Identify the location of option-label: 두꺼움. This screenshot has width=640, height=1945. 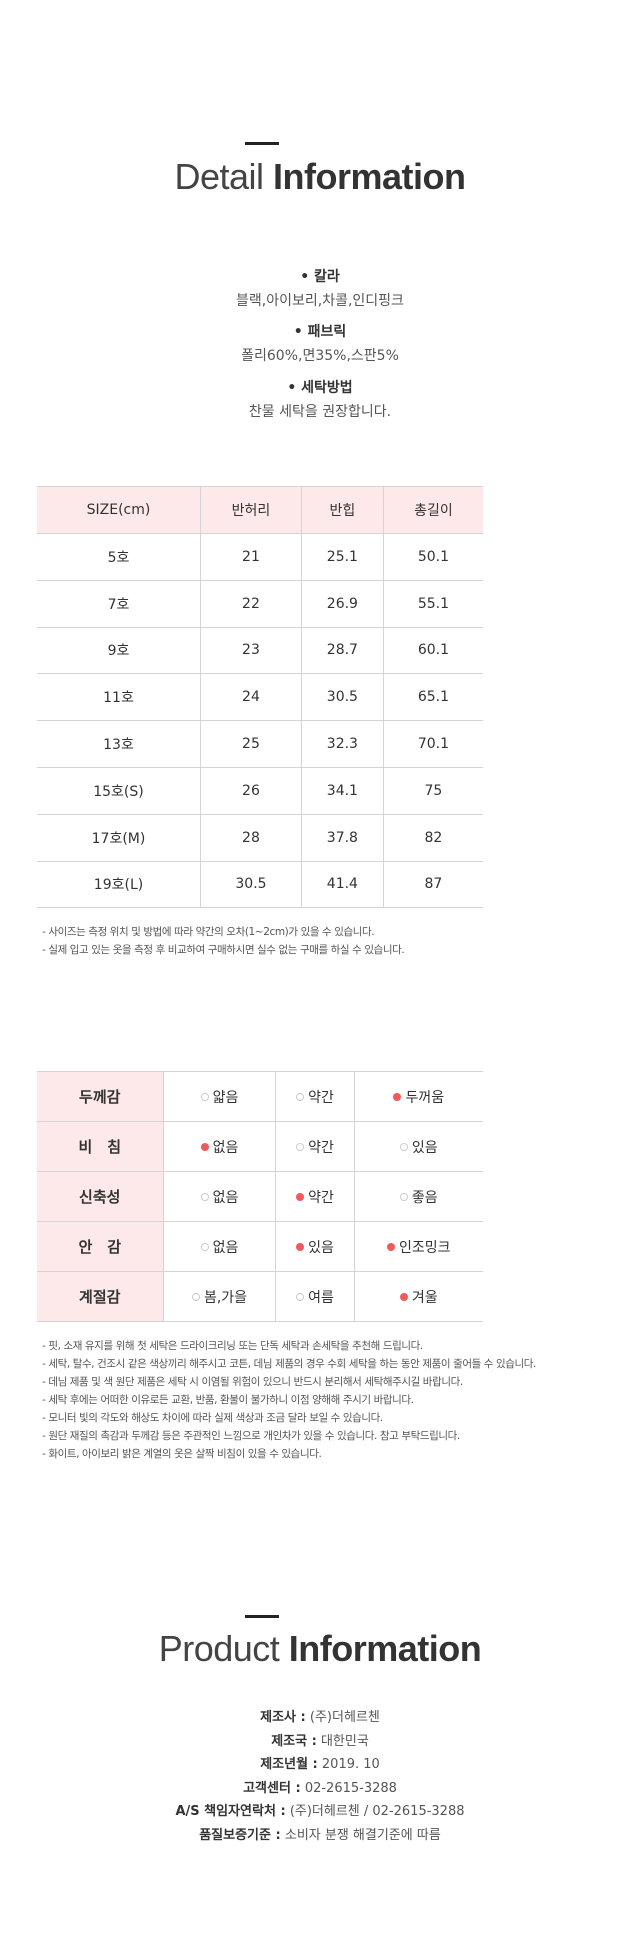
(425, 1097).